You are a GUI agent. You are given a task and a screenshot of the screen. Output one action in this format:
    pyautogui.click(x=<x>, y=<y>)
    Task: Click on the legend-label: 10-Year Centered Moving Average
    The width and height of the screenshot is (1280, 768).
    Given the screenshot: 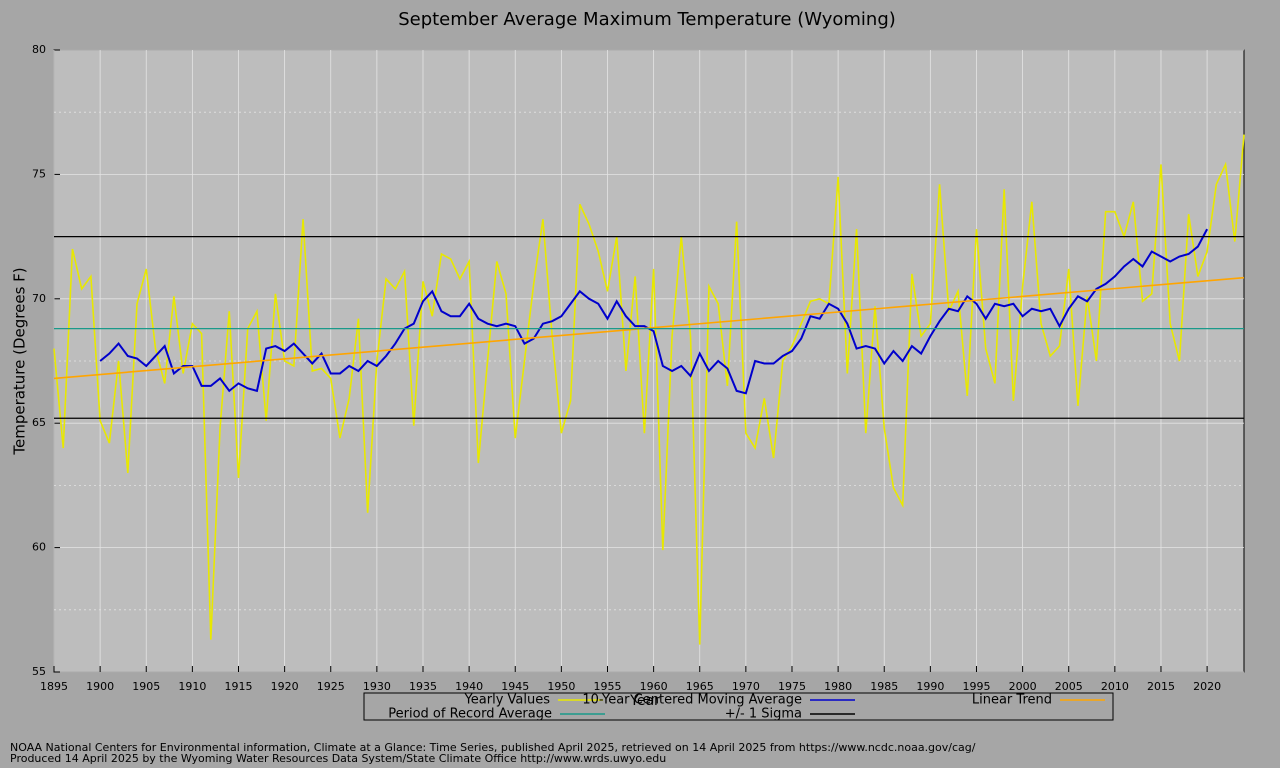 What is the action you would take?
    pyautogui.click(x=692, y=700)
    